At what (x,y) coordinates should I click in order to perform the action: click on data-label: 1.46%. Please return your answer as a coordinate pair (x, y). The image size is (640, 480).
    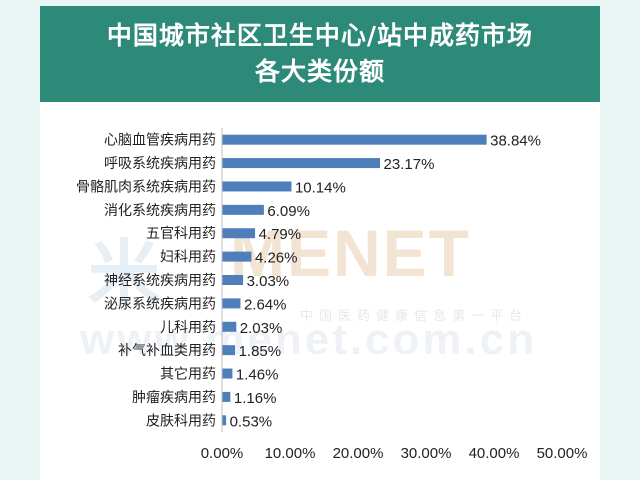
    Looking at the image, I should click on (257, 375).